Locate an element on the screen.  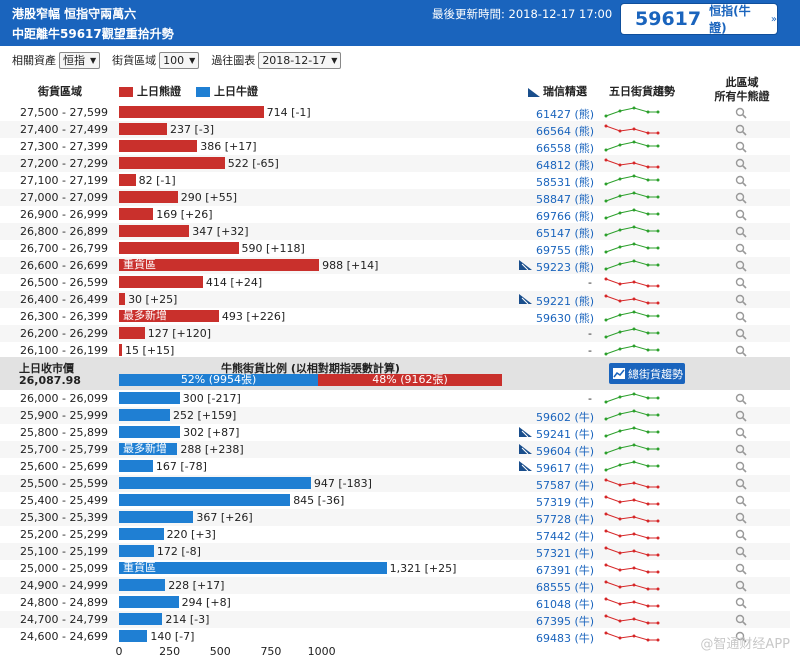
warrant-link: 57728 (牛) is located at coordinates (565, 519).